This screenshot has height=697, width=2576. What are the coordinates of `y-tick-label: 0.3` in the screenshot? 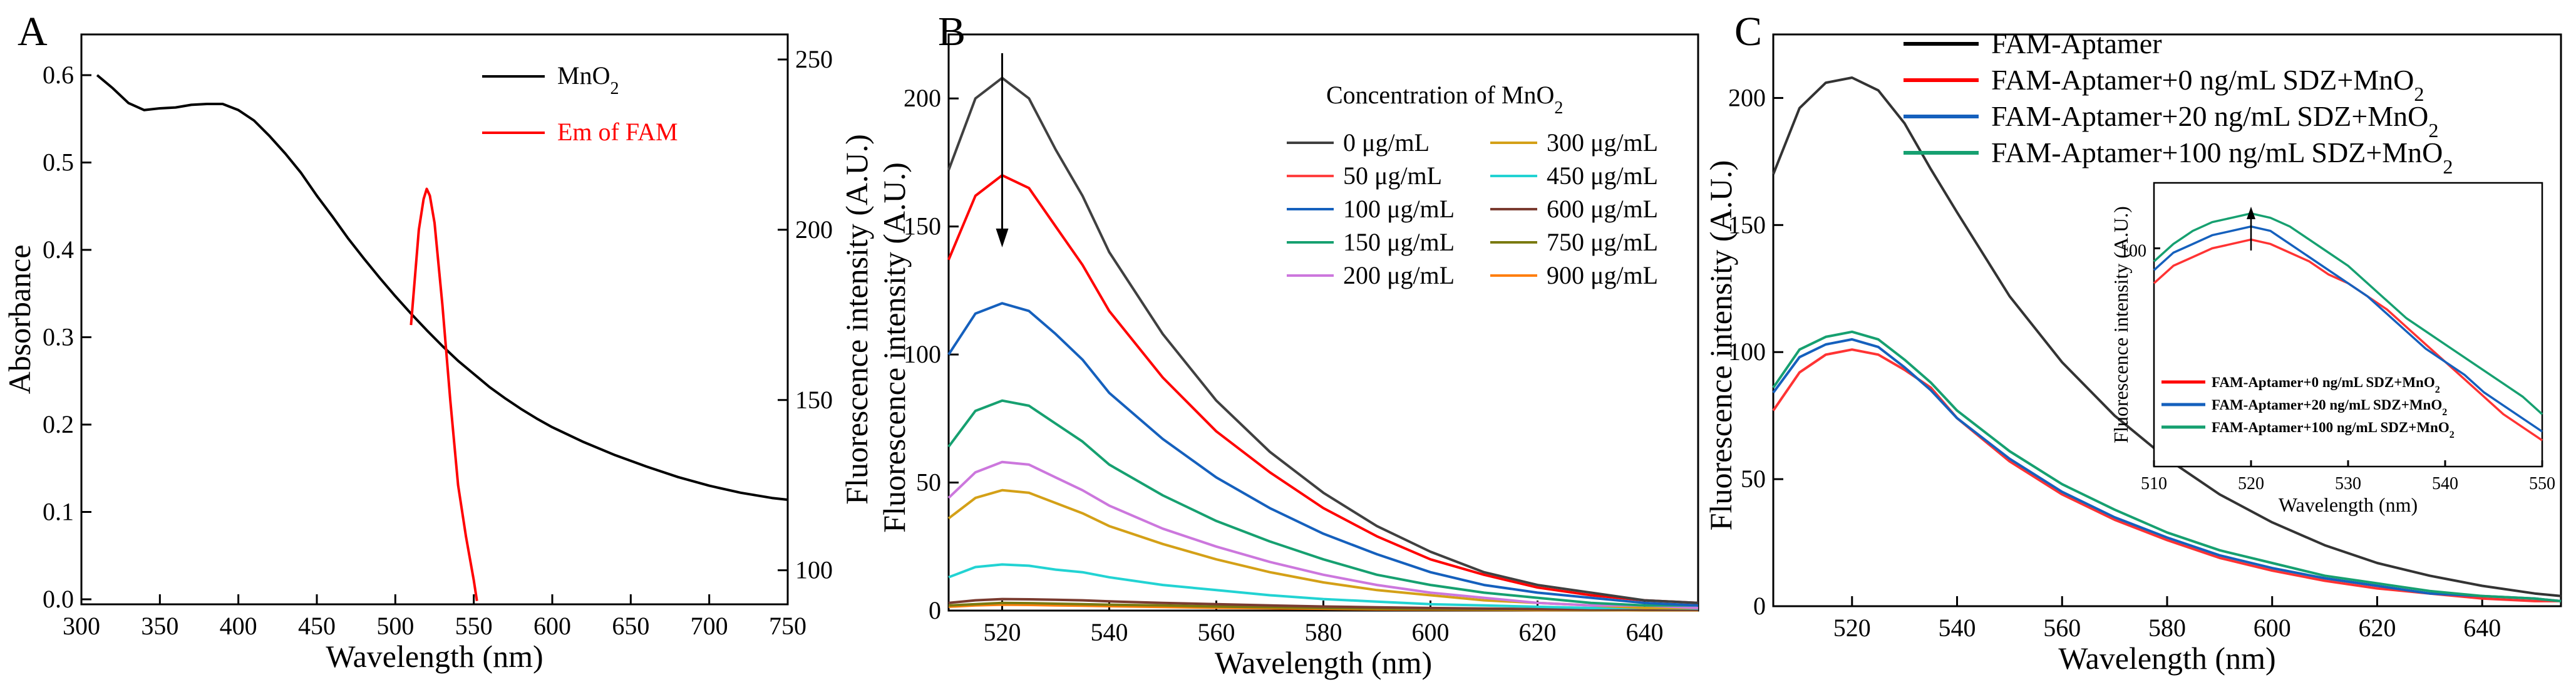 It's located at (58, 337).